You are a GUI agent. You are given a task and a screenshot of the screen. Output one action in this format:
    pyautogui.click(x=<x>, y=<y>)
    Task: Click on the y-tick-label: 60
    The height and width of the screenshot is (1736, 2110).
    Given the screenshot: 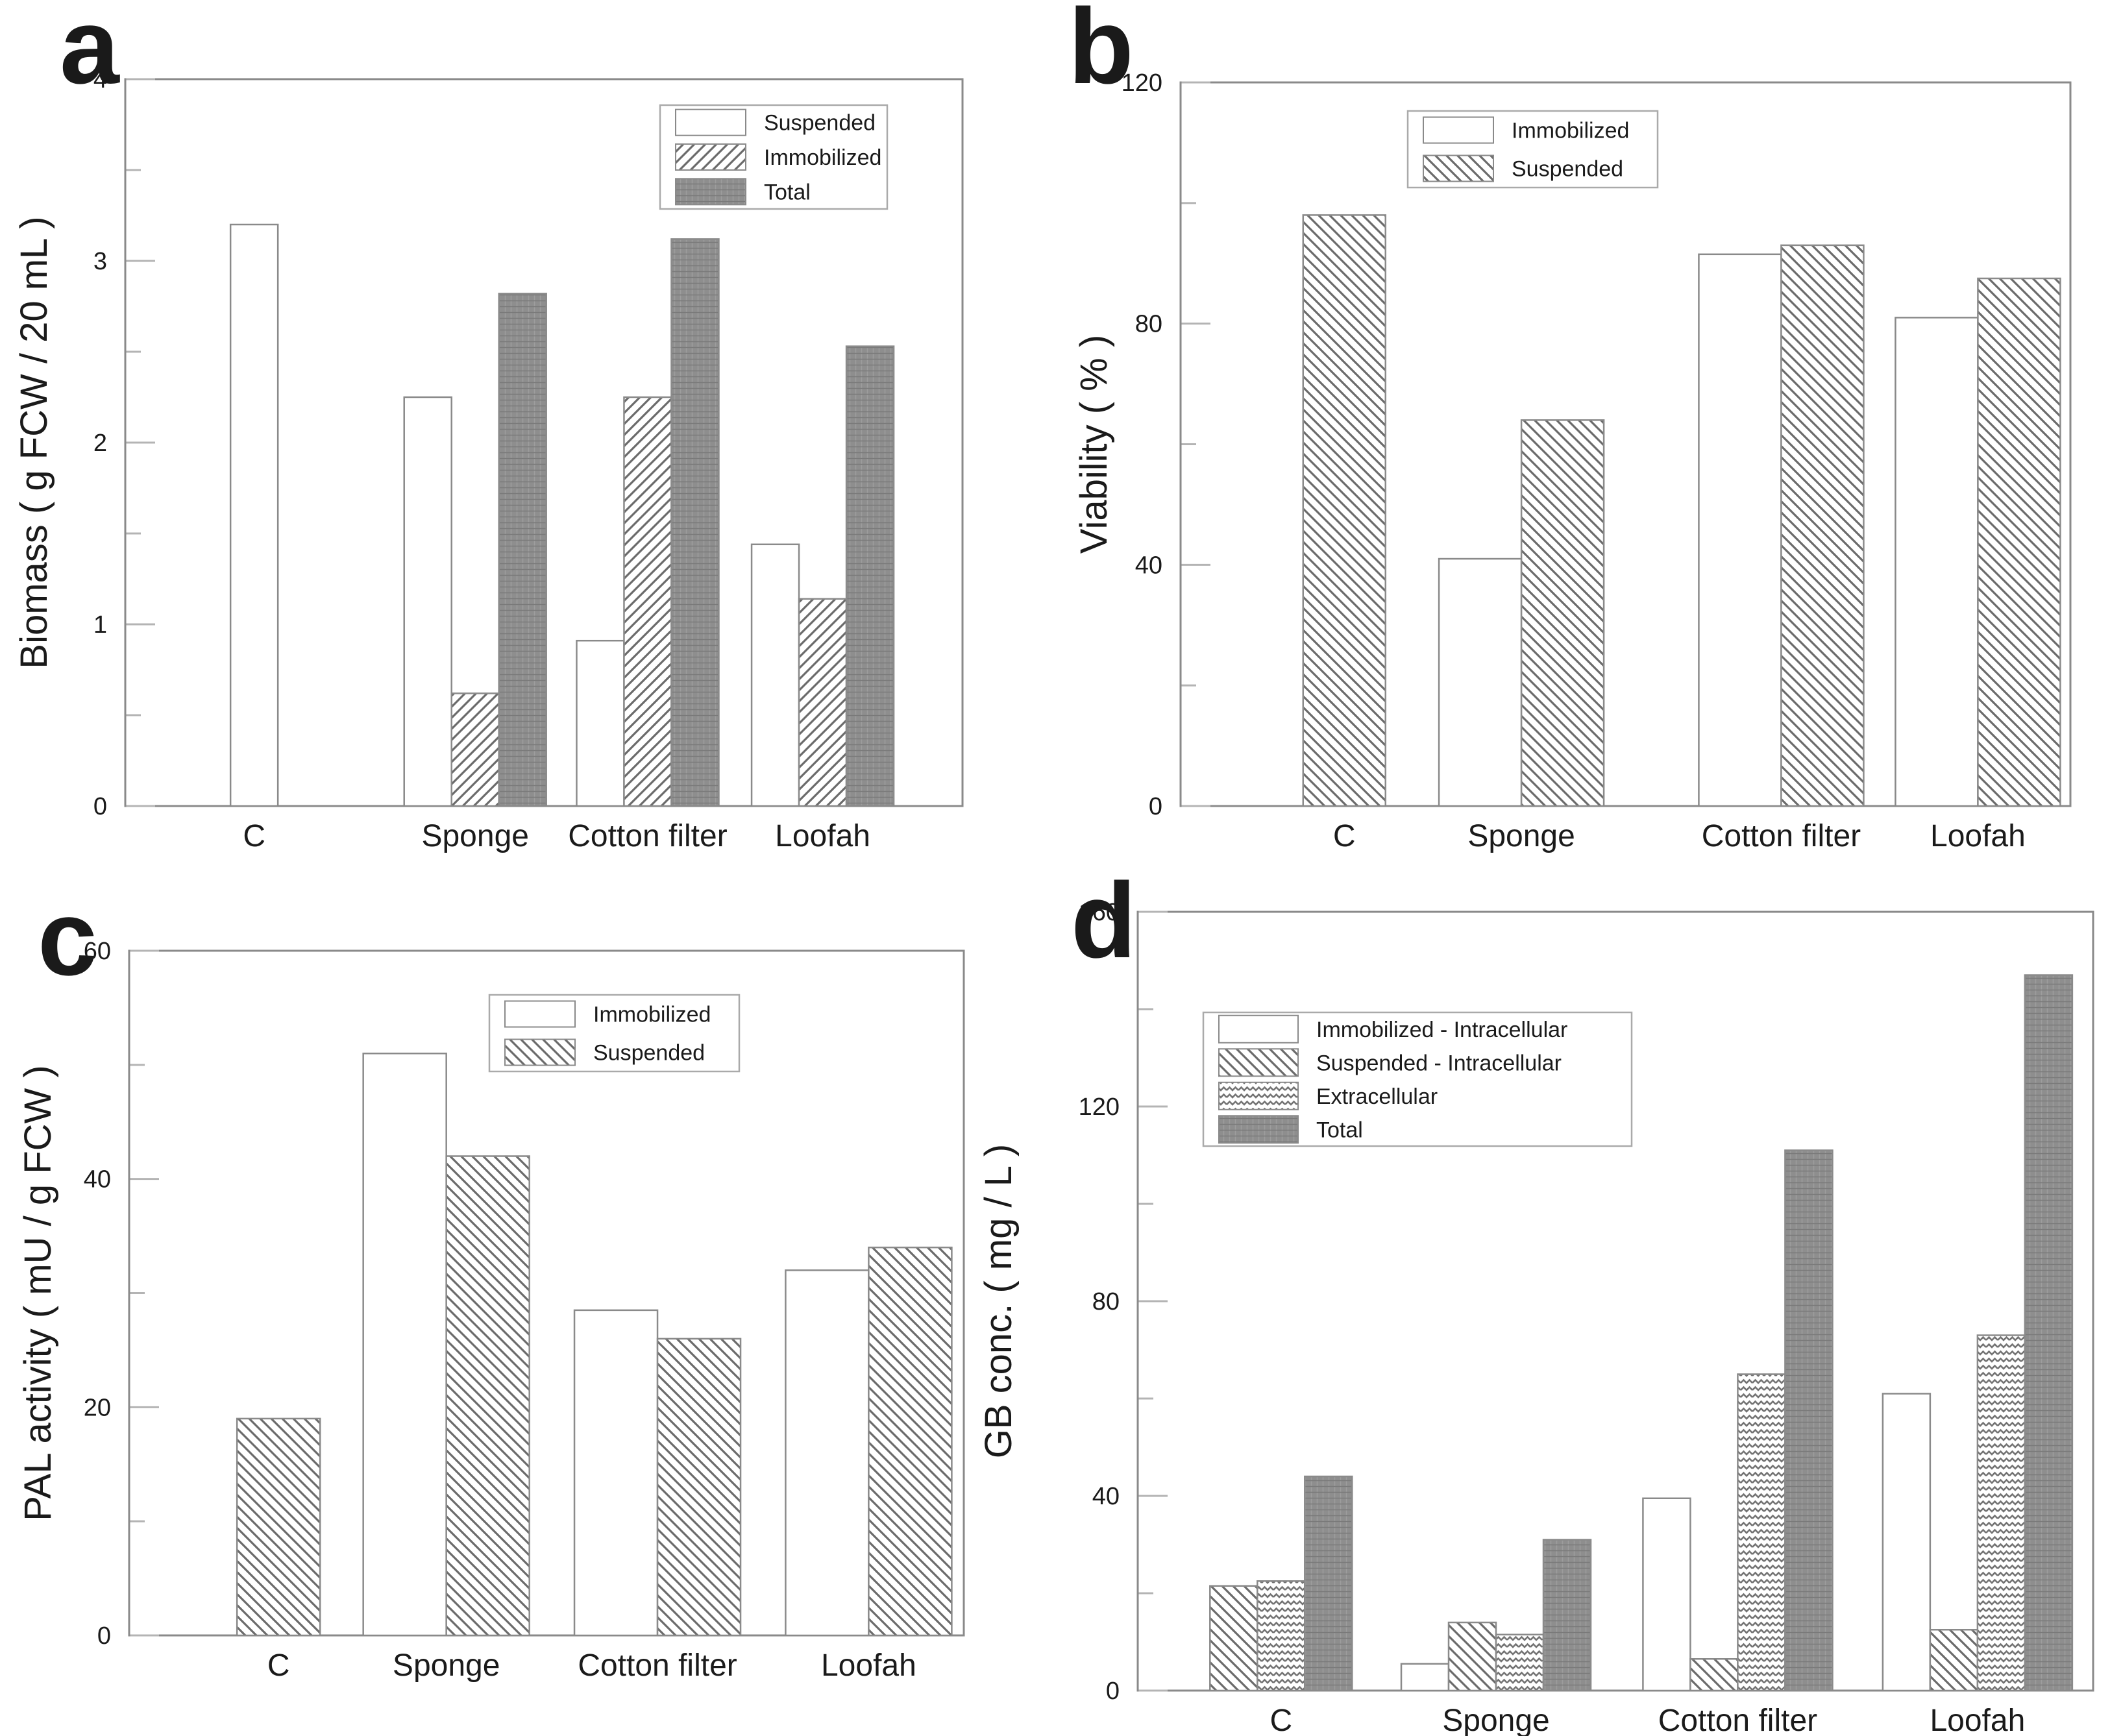 What is the action you would take?
    pyautogui.click(x=98, y=951)
    